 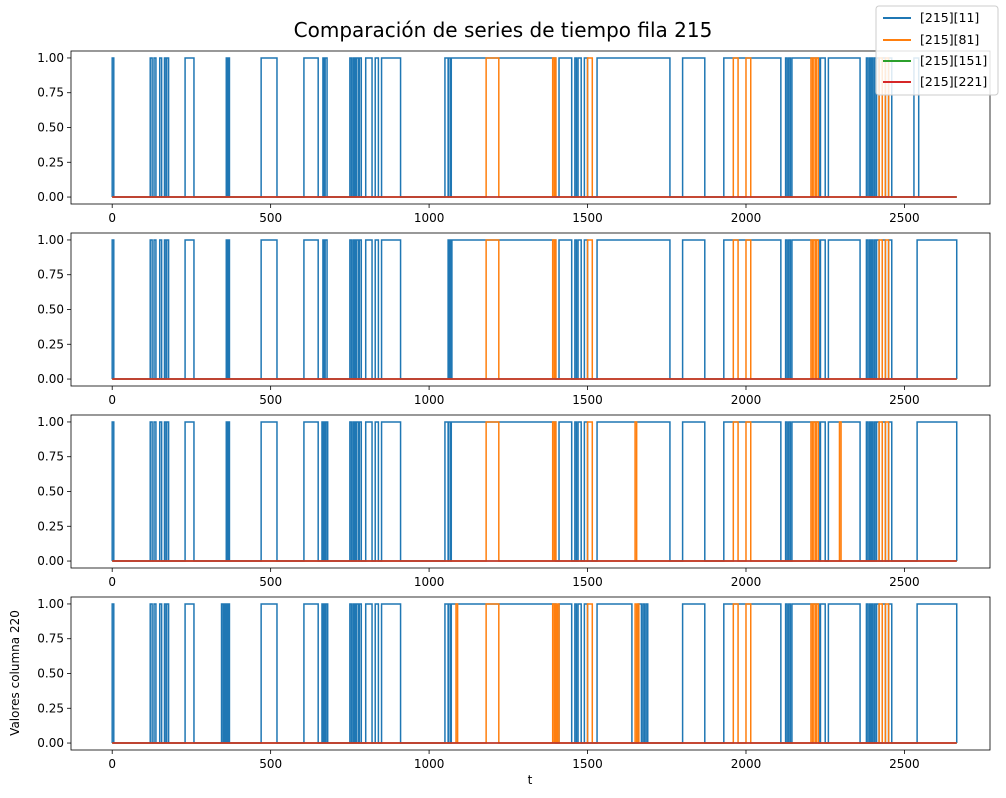 I want to click on legend-entry: [215][221], so click(x=935, y=81).